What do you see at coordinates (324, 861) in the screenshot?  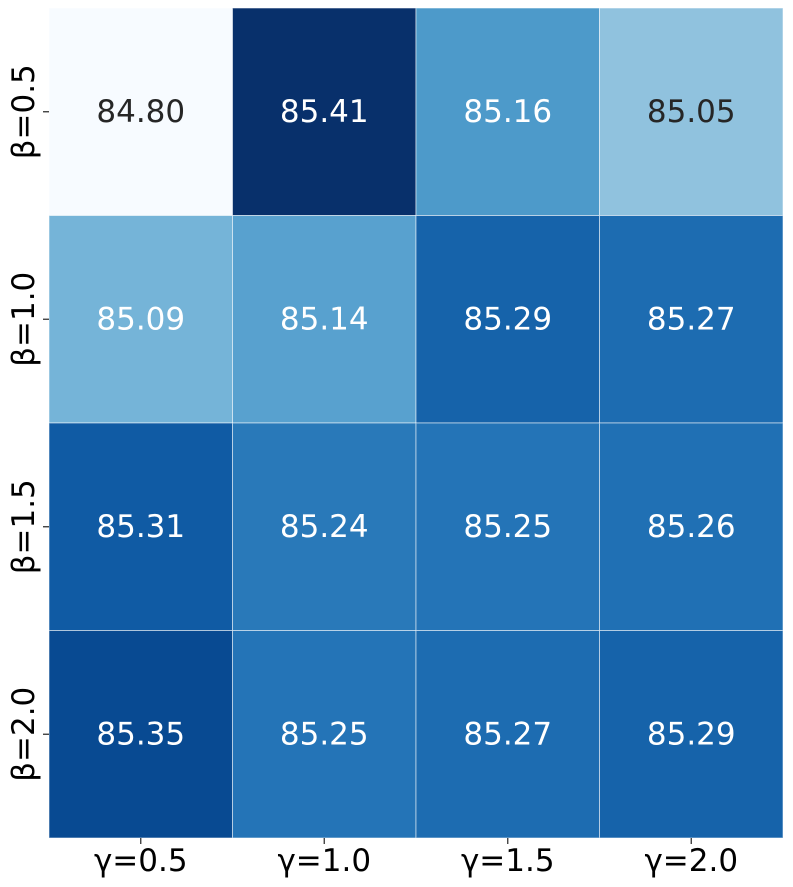 I see `x-tick-label: γ=1.0` at bounding box center [324, 861].